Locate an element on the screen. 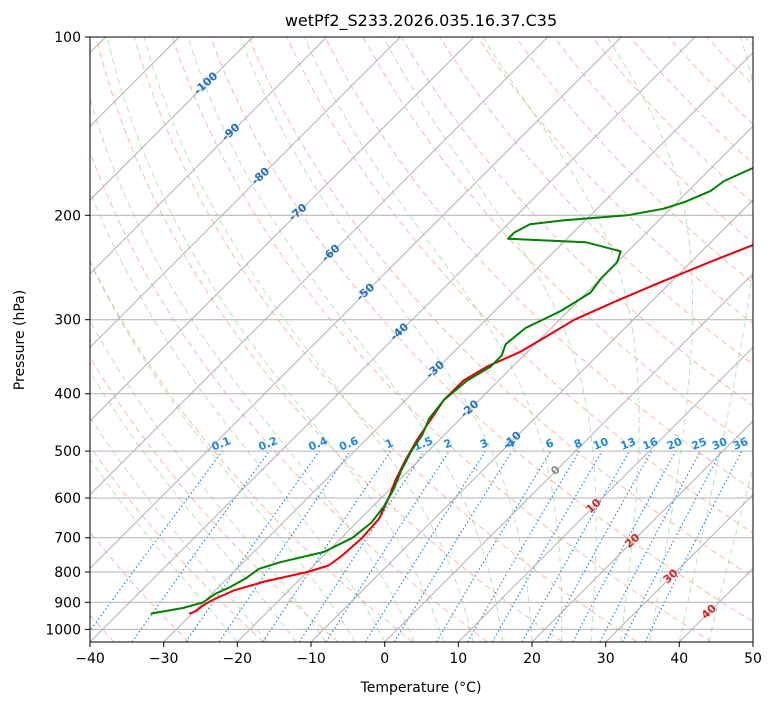 This screenshot has width=775, height=708. y-tick-label: 300 is located at coordinates (67, 321).